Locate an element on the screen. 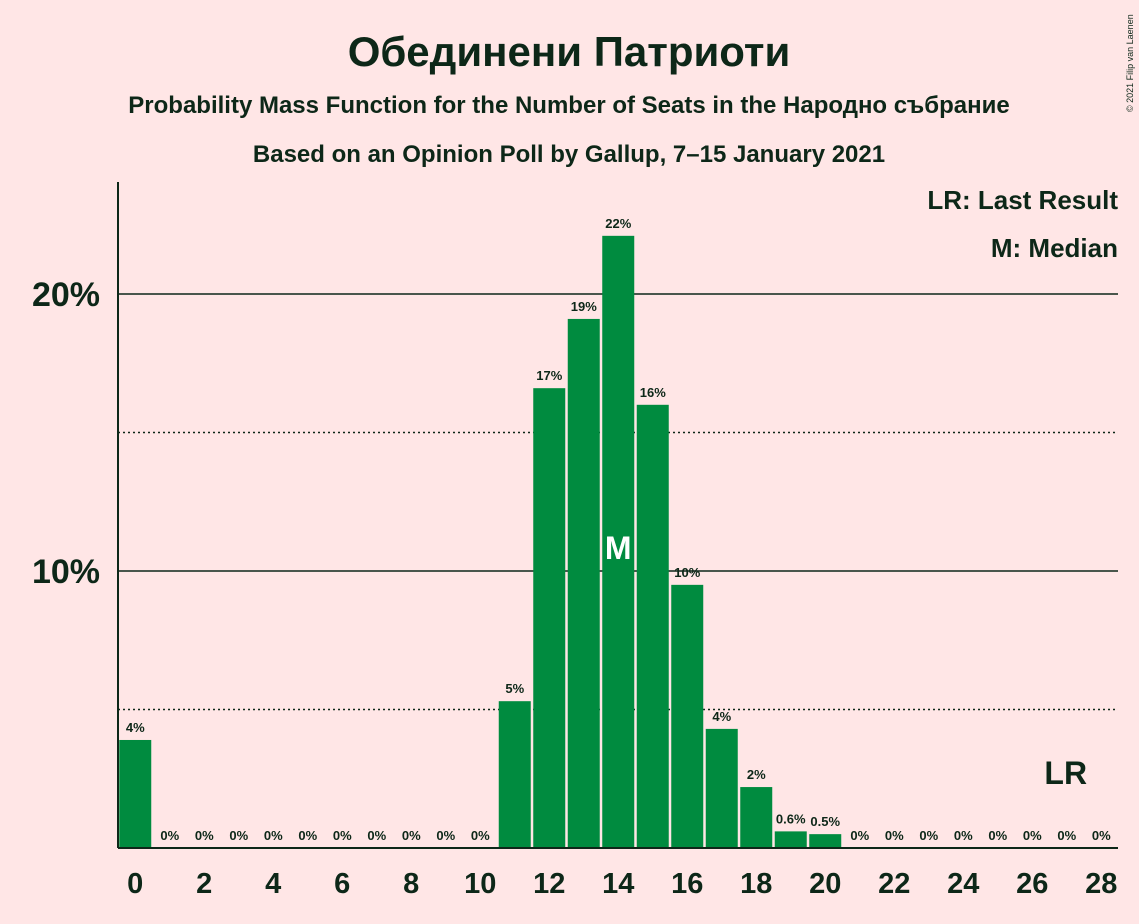 This screenshot has height=924, width=1139. legend-last-result: LR: Last Result is located at coordinates (1022, 200).